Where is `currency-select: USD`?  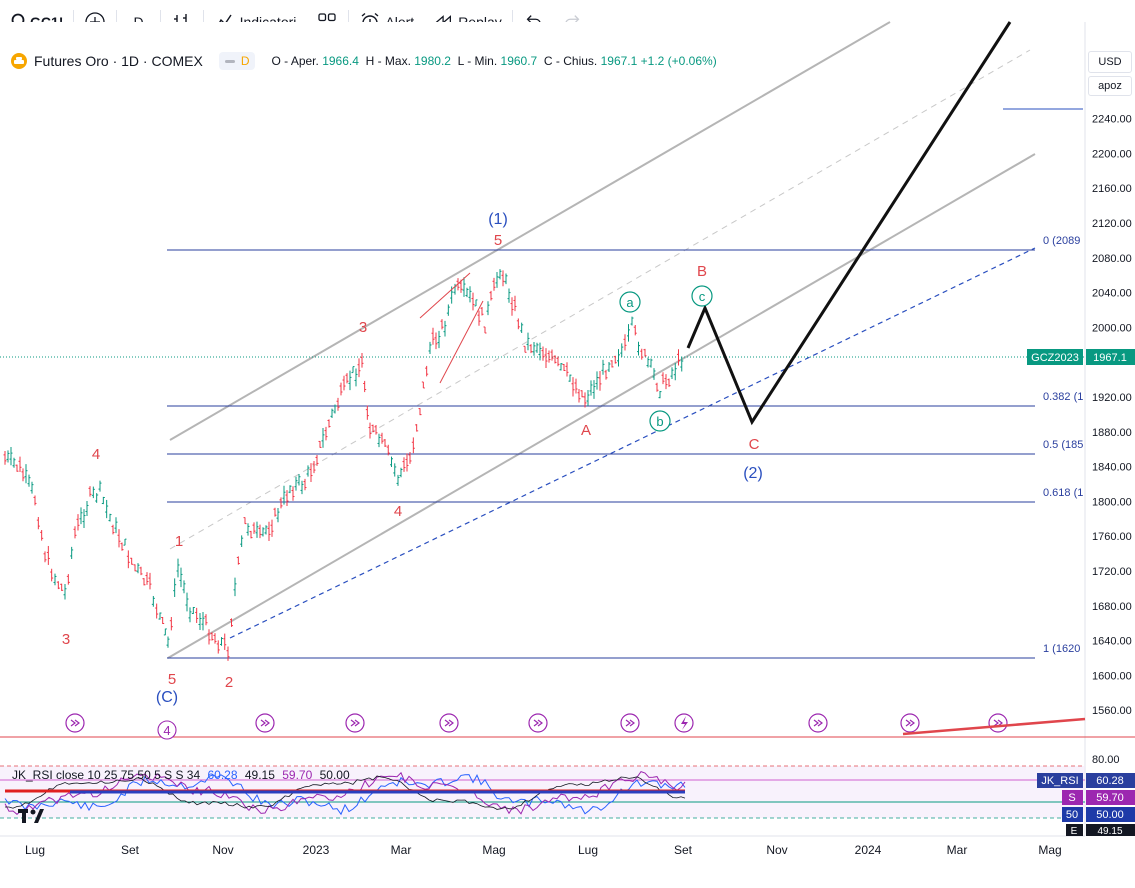 currency-select: USD is located at coordinates (1110, 62).